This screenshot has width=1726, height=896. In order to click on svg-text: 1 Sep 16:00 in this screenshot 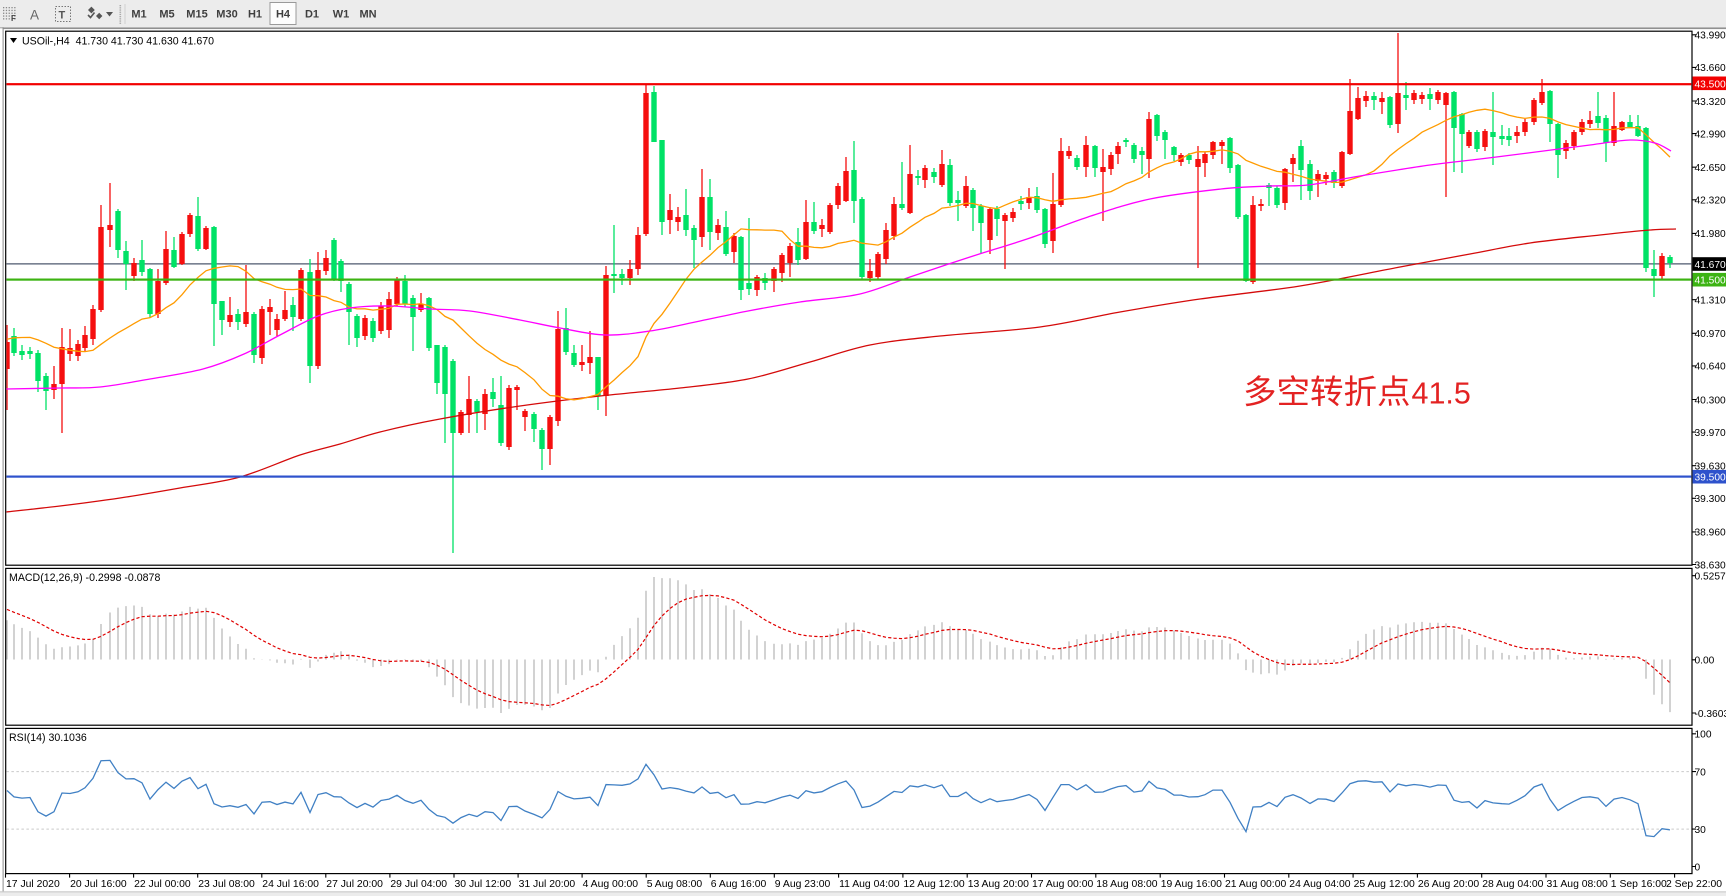, I will do `click(1639, 884)`.